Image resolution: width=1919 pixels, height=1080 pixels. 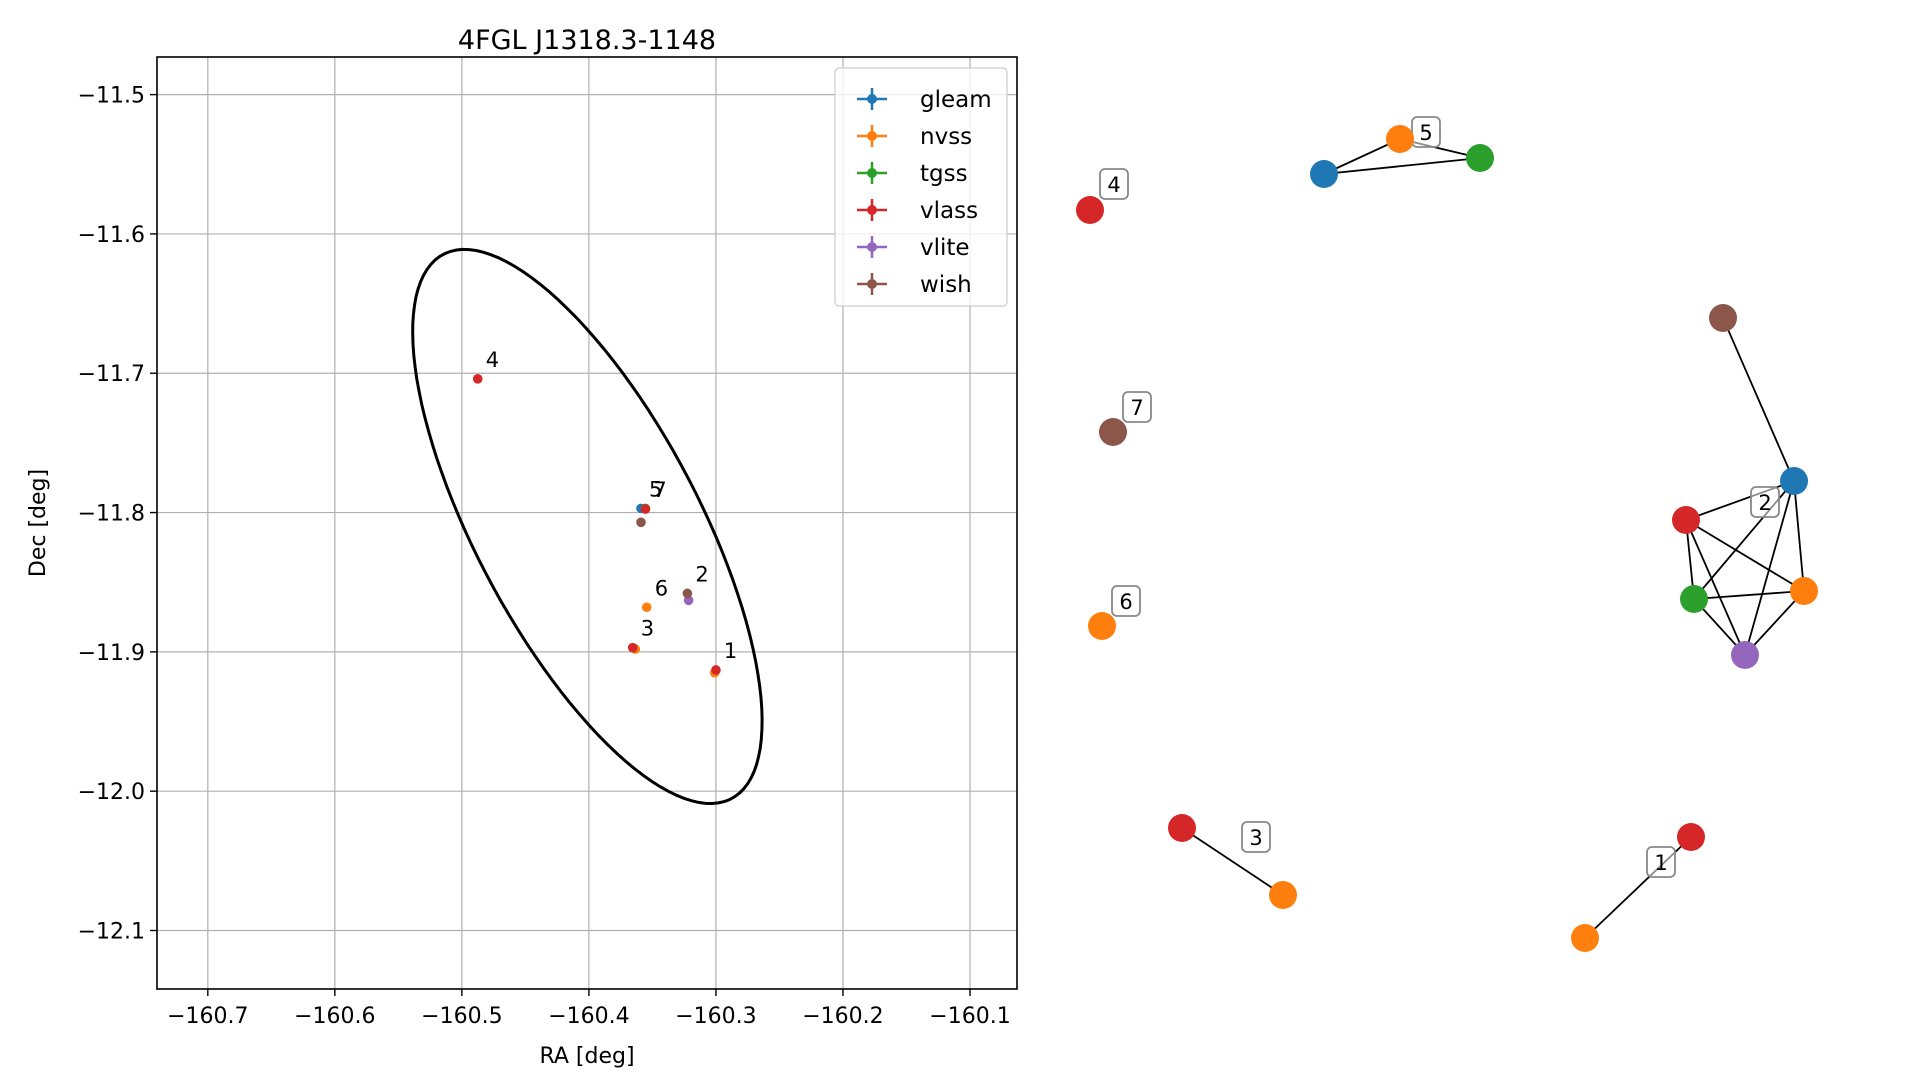 I want to click on source-labels: 1 2 3 4 5 6 7, so click(x=612, y=505).